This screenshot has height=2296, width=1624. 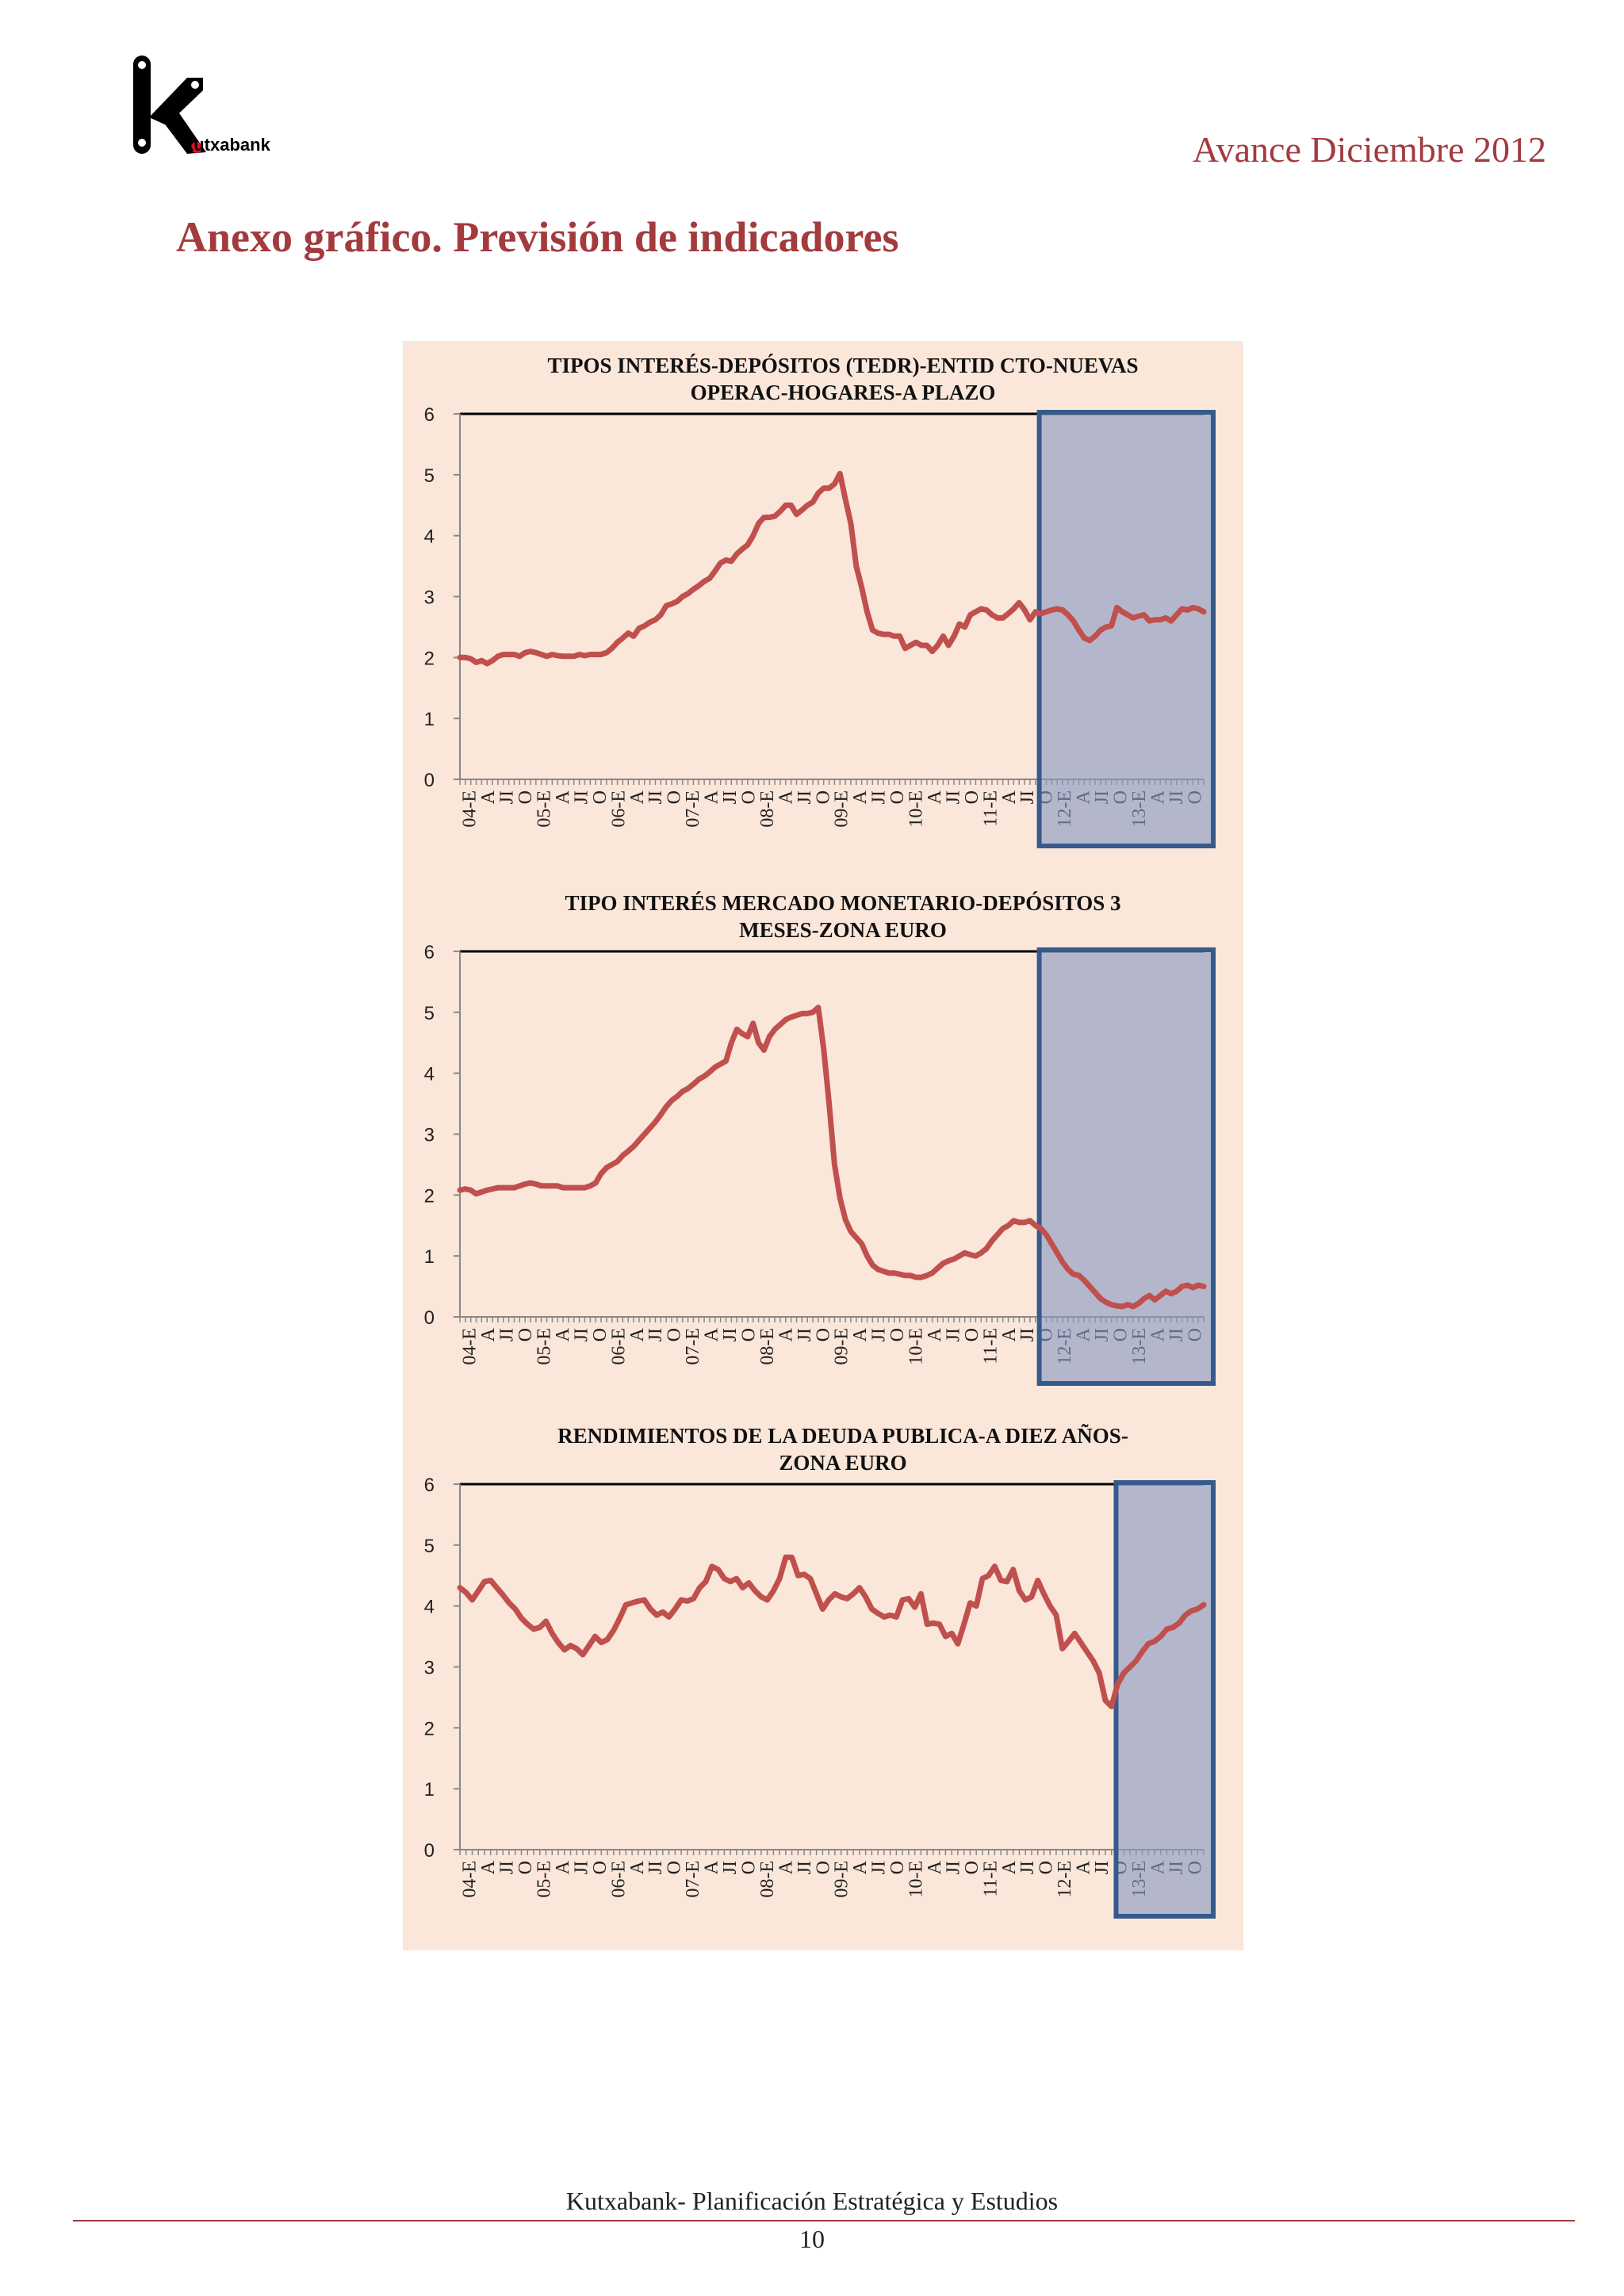 I want to click on y-tick-label: 3, so click(x=429, y=1669).